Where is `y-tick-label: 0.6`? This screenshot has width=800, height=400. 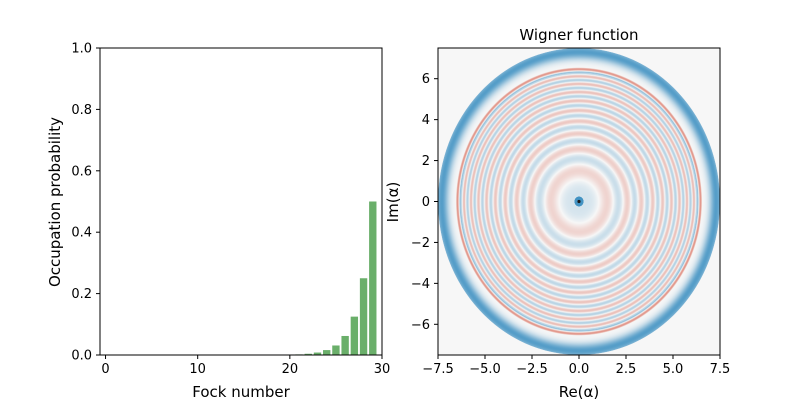
y-tick-label: 0.6 is located at coordinates (81, 171).